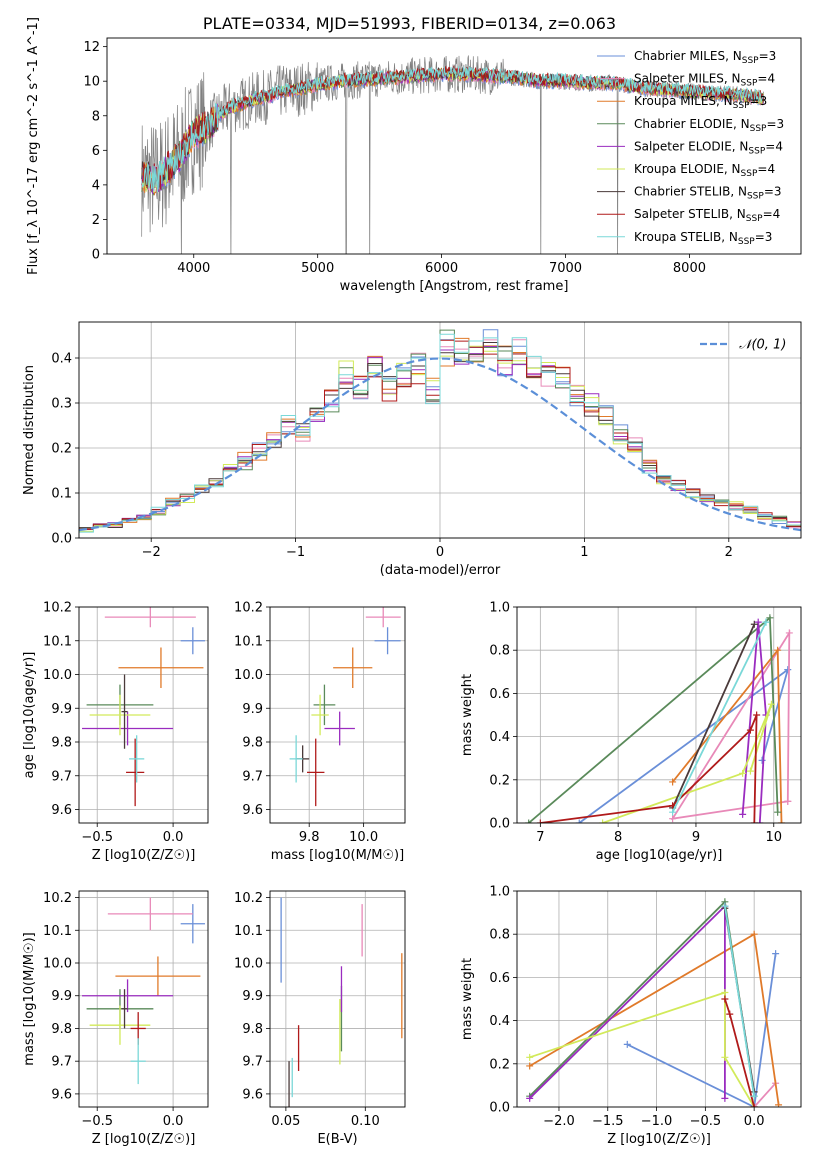 The height and width of the screenshot is (1170, 819). What do you see at coordinates (713, 716) in the screenshot?
I see `series-line-chabrier_stelib` at bounding box center [713, 716].